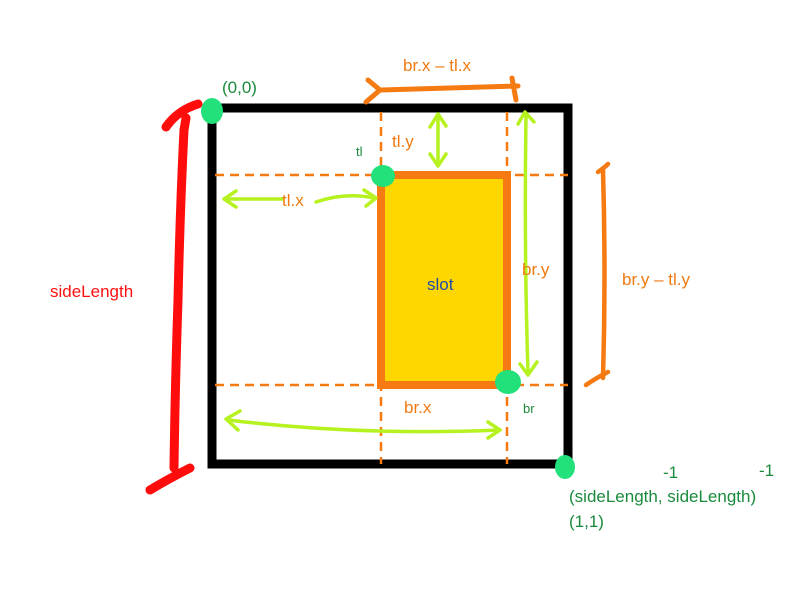 Image resolution: width=800 pixels, height=600 pixels. What do you see at coordinates (527, 243) in the screenshot?
I see `br-y-arrow` at bounding box center [527, 243].